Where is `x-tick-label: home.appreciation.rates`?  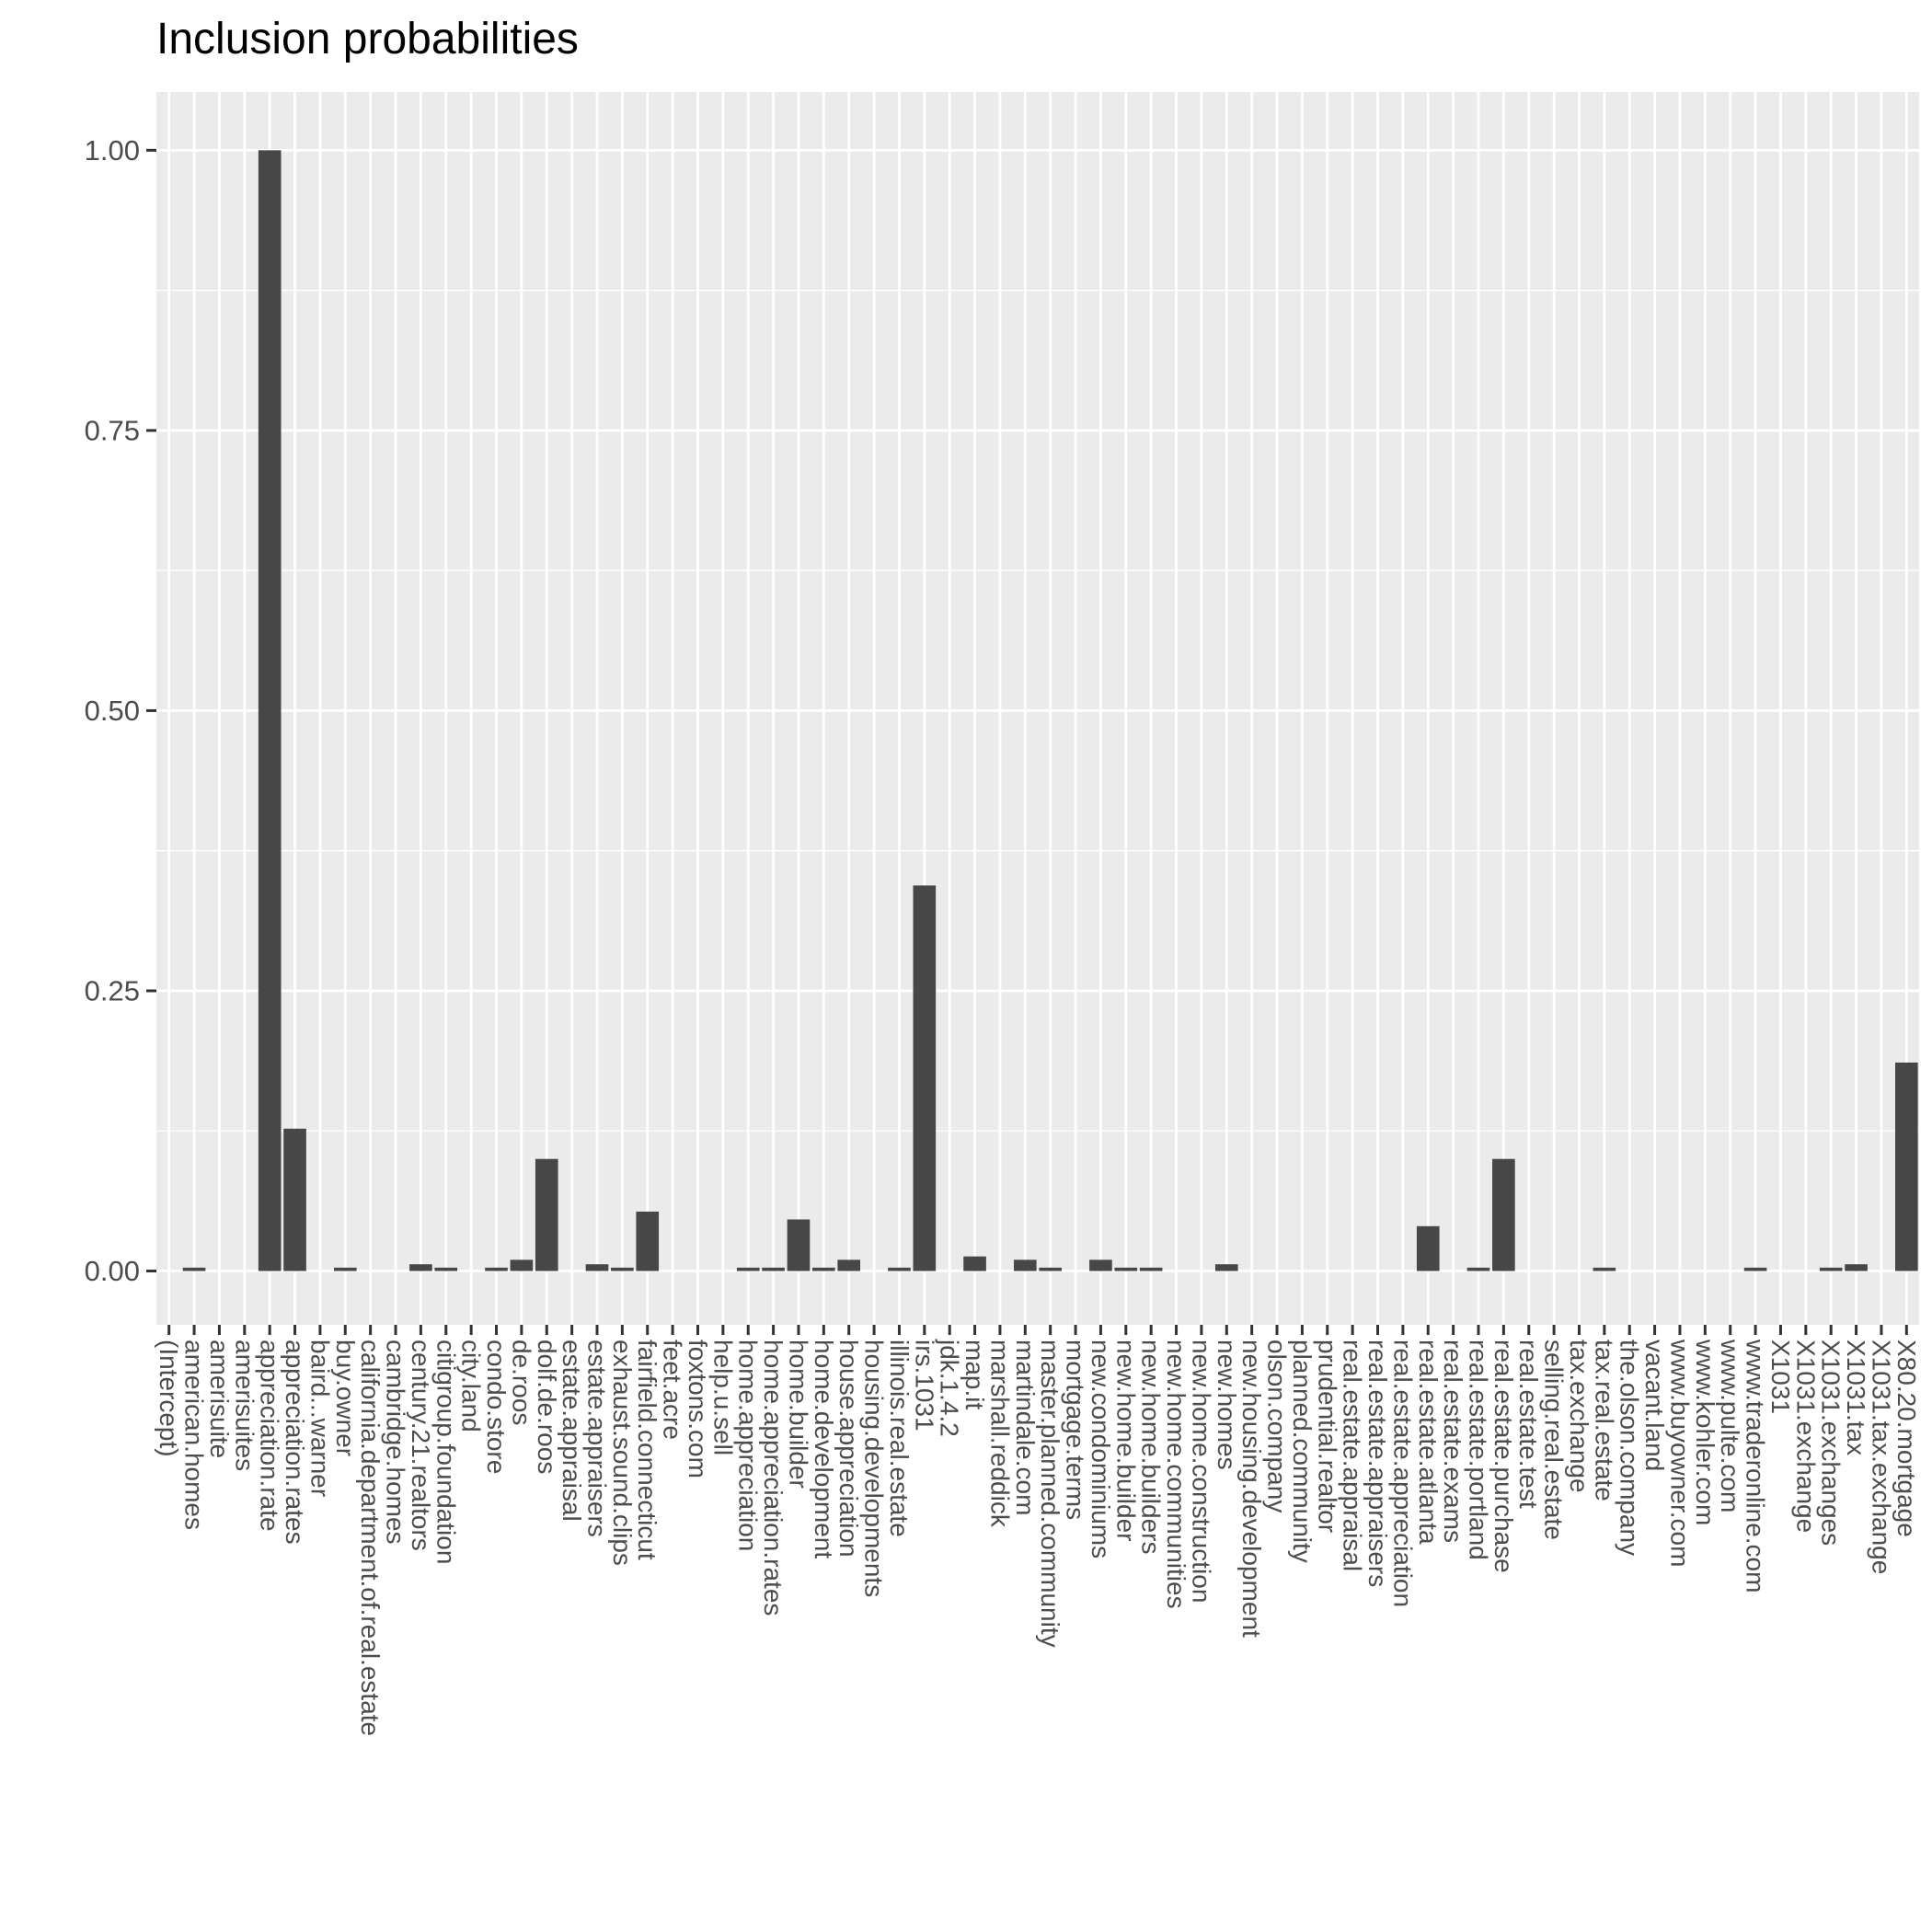
x-tick-label: home.appreciation.rates is located at coordinates (773, 1478).